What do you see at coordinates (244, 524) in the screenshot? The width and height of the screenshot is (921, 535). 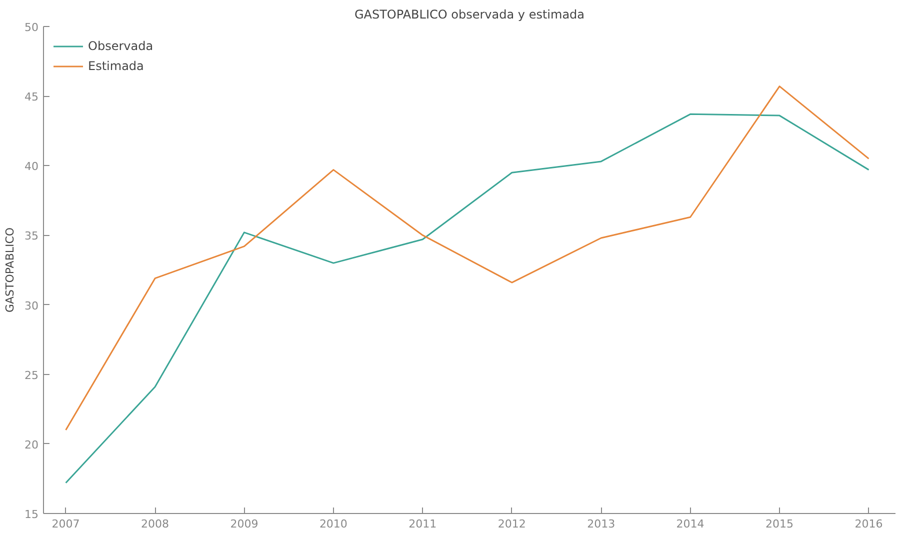 I see `x-tick-label: 2009` at bounding box center [244, 524].